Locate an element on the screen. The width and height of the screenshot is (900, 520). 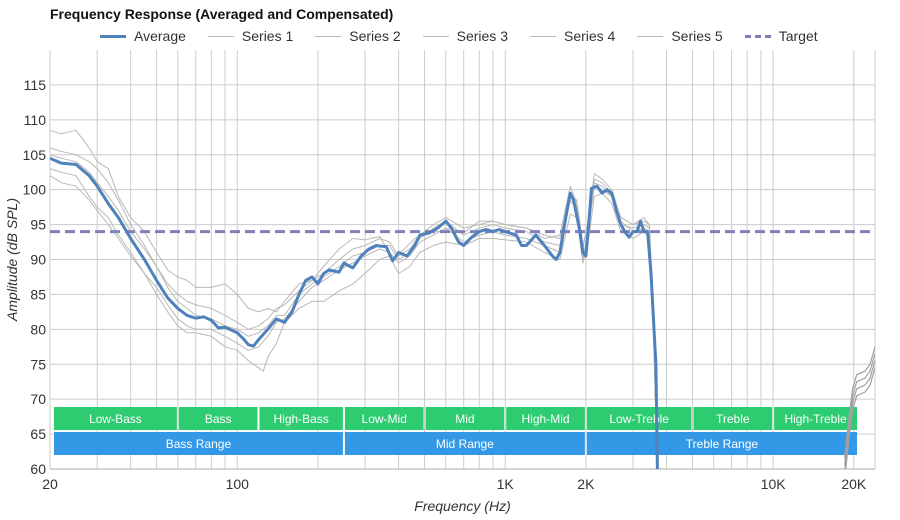
legend-item: Average is located at coordinates (143, 36).